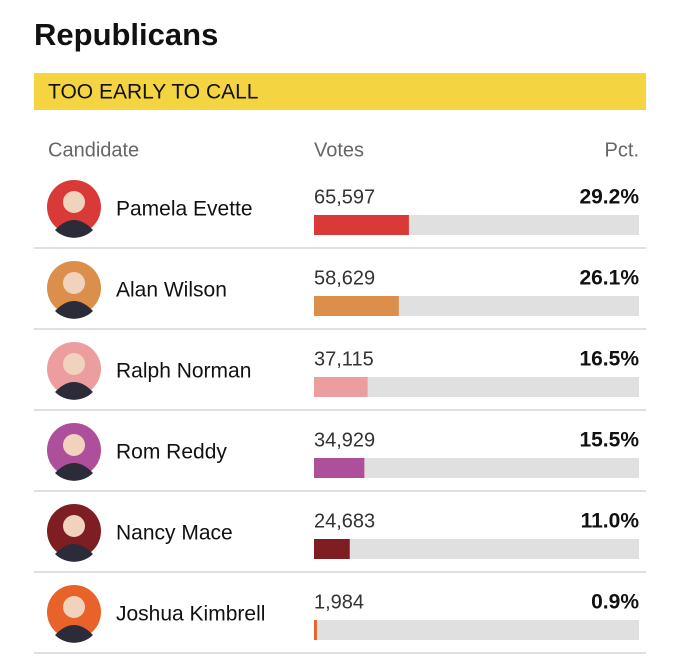  Describe the element at coordinates (93, 150) in the screenshot. I see `column-header: Candidate` at that location.